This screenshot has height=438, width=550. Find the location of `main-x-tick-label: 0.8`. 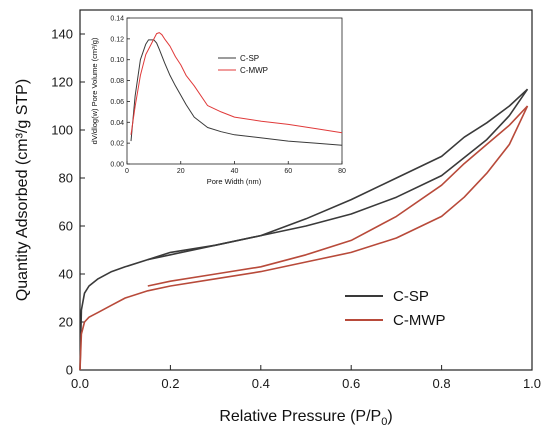

main-x-tick-label: 0.8 is located at coordinates (442, 383).